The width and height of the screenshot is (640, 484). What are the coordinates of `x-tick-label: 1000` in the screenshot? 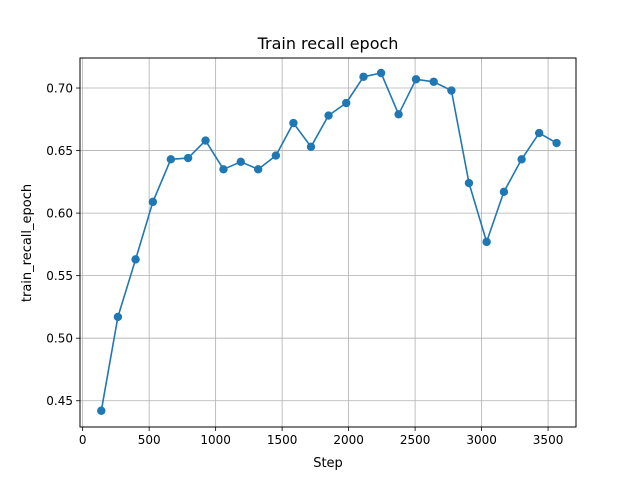 It's located at (215, 440).